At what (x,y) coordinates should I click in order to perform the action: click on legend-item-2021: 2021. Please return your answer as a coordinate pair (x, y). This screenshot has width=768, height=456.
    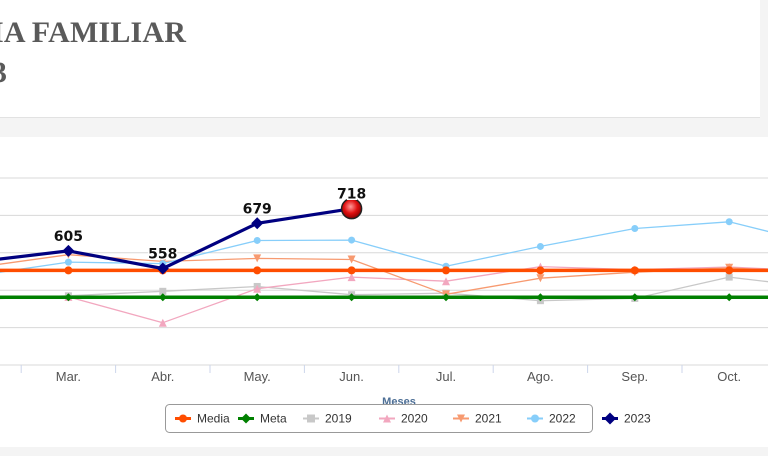
    Looking at the image, I should click on (477, 419).